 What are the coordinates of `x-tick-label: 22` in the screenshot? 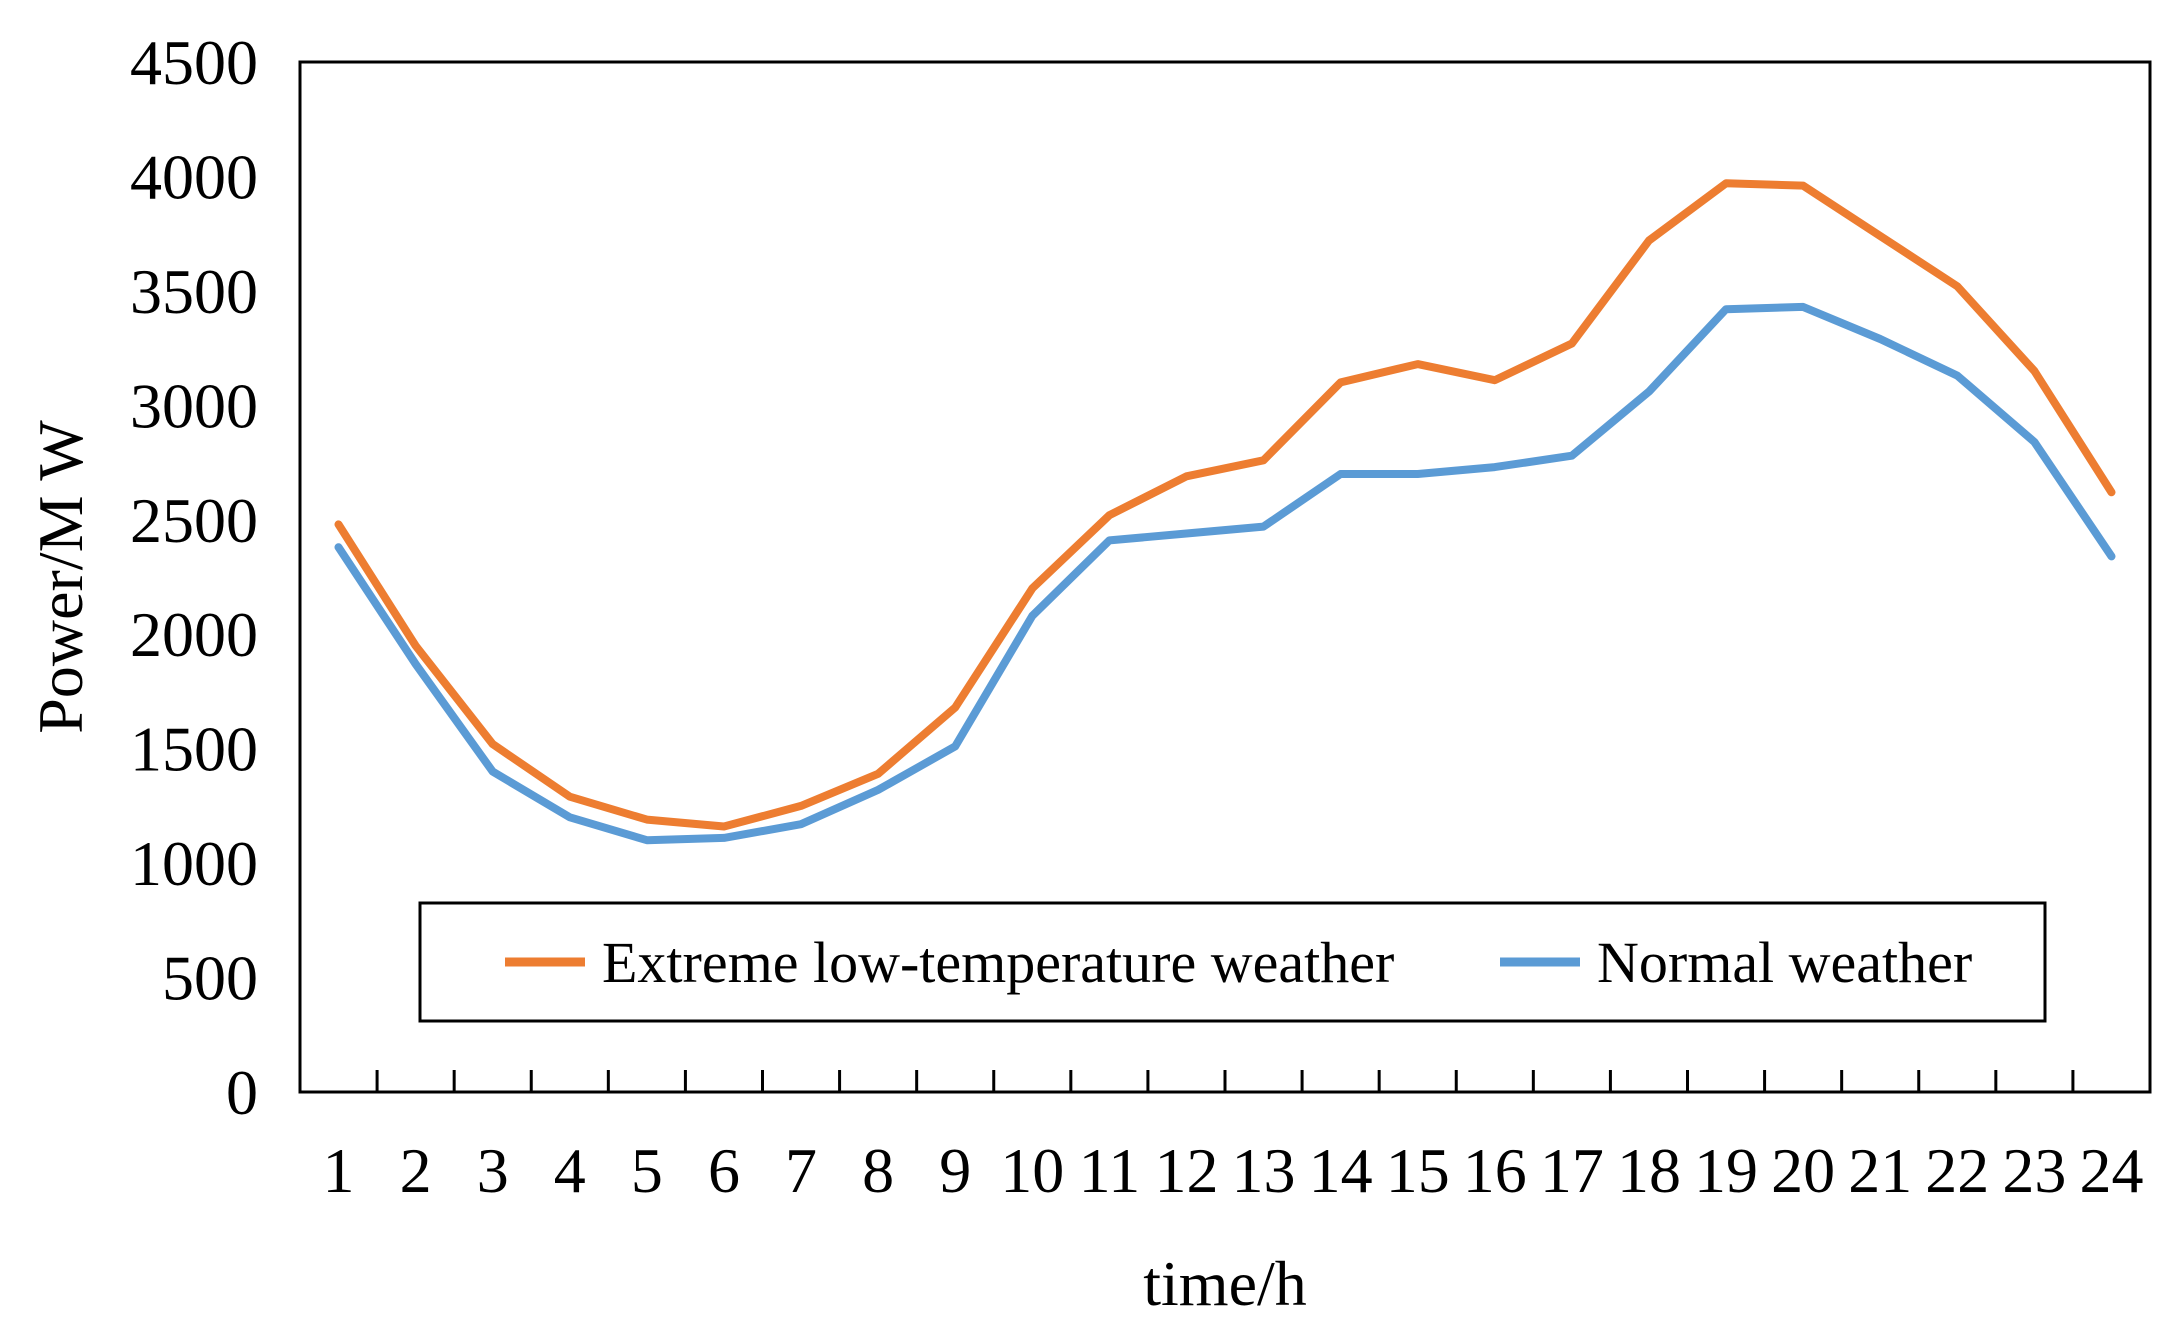 It's located at (1957, 1170).